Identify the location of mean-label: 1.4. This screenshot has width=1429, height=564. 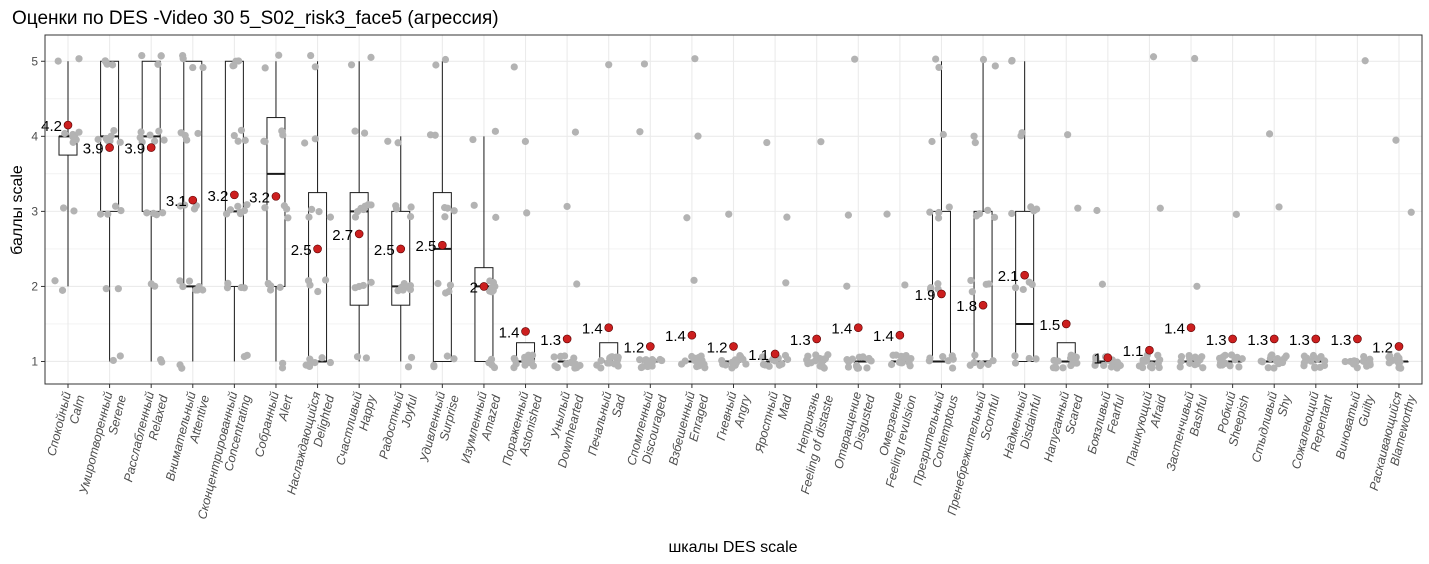
(675, 336).